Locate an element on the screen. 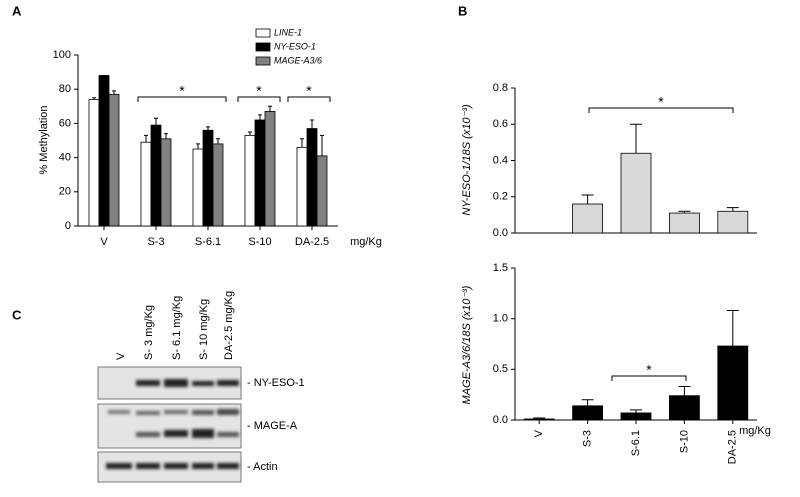 Image resolution: width=800 pixels, height=497 pixels. y-tick-label: 1.5 is located at coordinates (500, 268).